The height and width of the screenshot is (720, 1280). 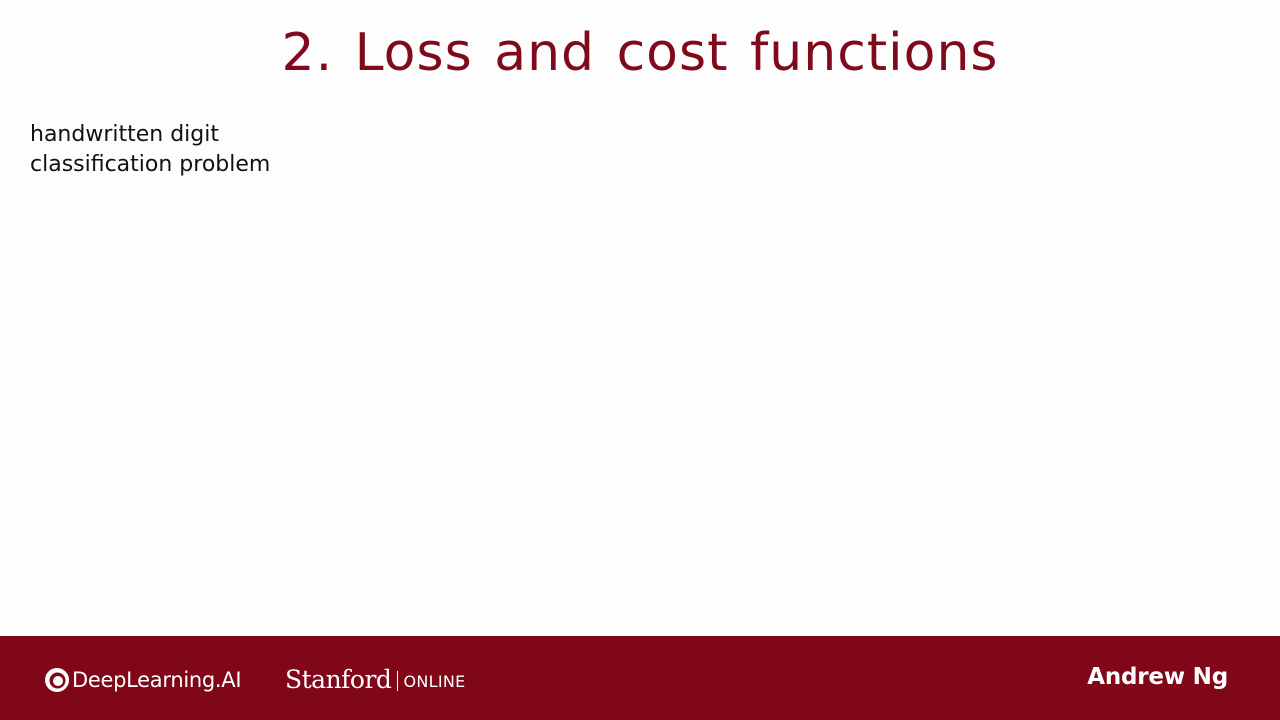 I want to click on body-line: classification problem, so click(x=150, y=164).